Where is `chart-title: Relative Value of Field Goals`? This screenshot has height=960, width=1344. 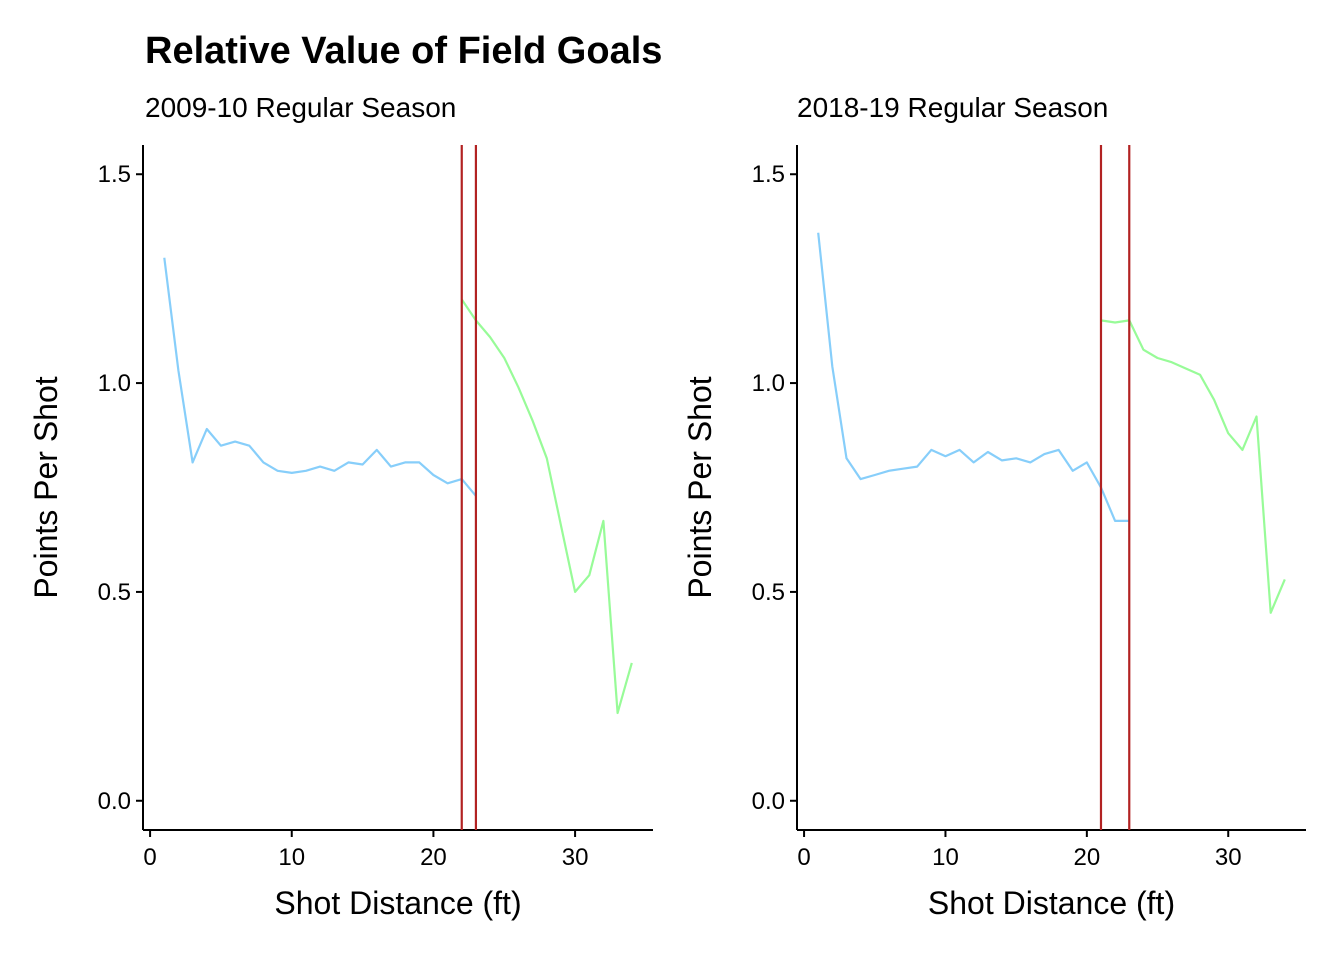 chart-title: Relative Value of Field Goals is located at coordinates (404, 51).